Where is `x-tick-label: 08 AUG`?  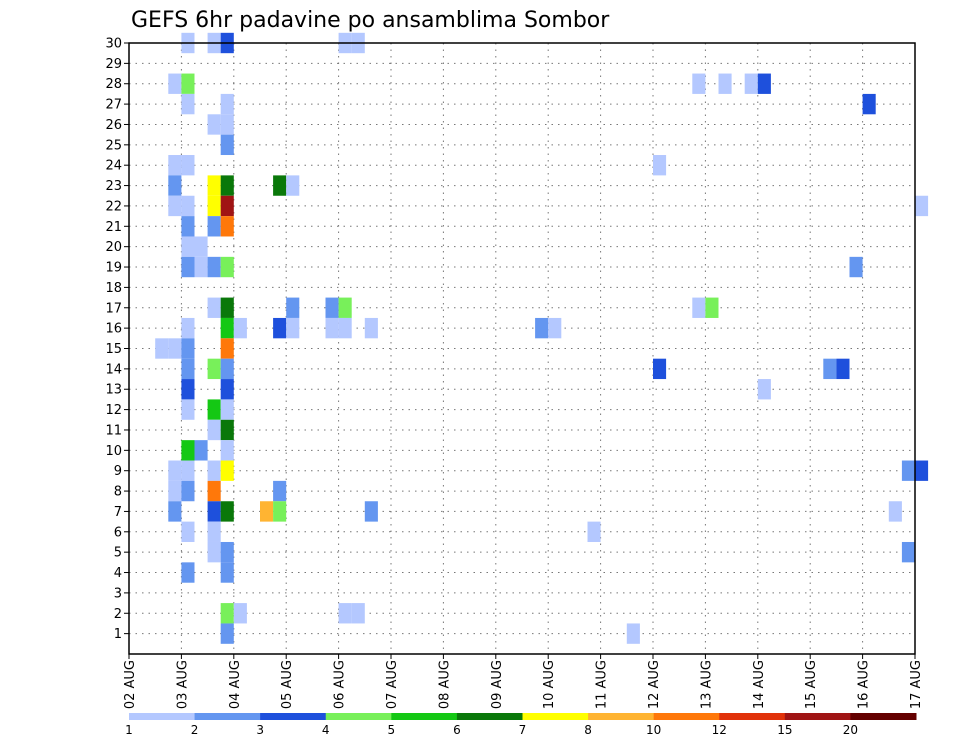
x-tick-label: 08 AUG is located at coordinates (444, 684).